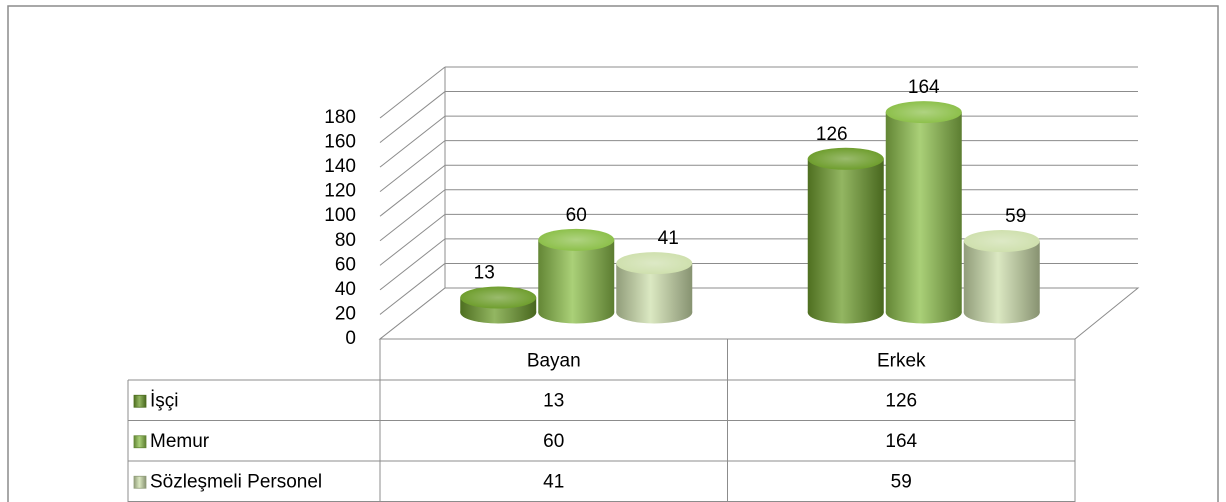 The image size is (1226, 502). I want to click on x-tick-label: Bayan, so click(554, 361).